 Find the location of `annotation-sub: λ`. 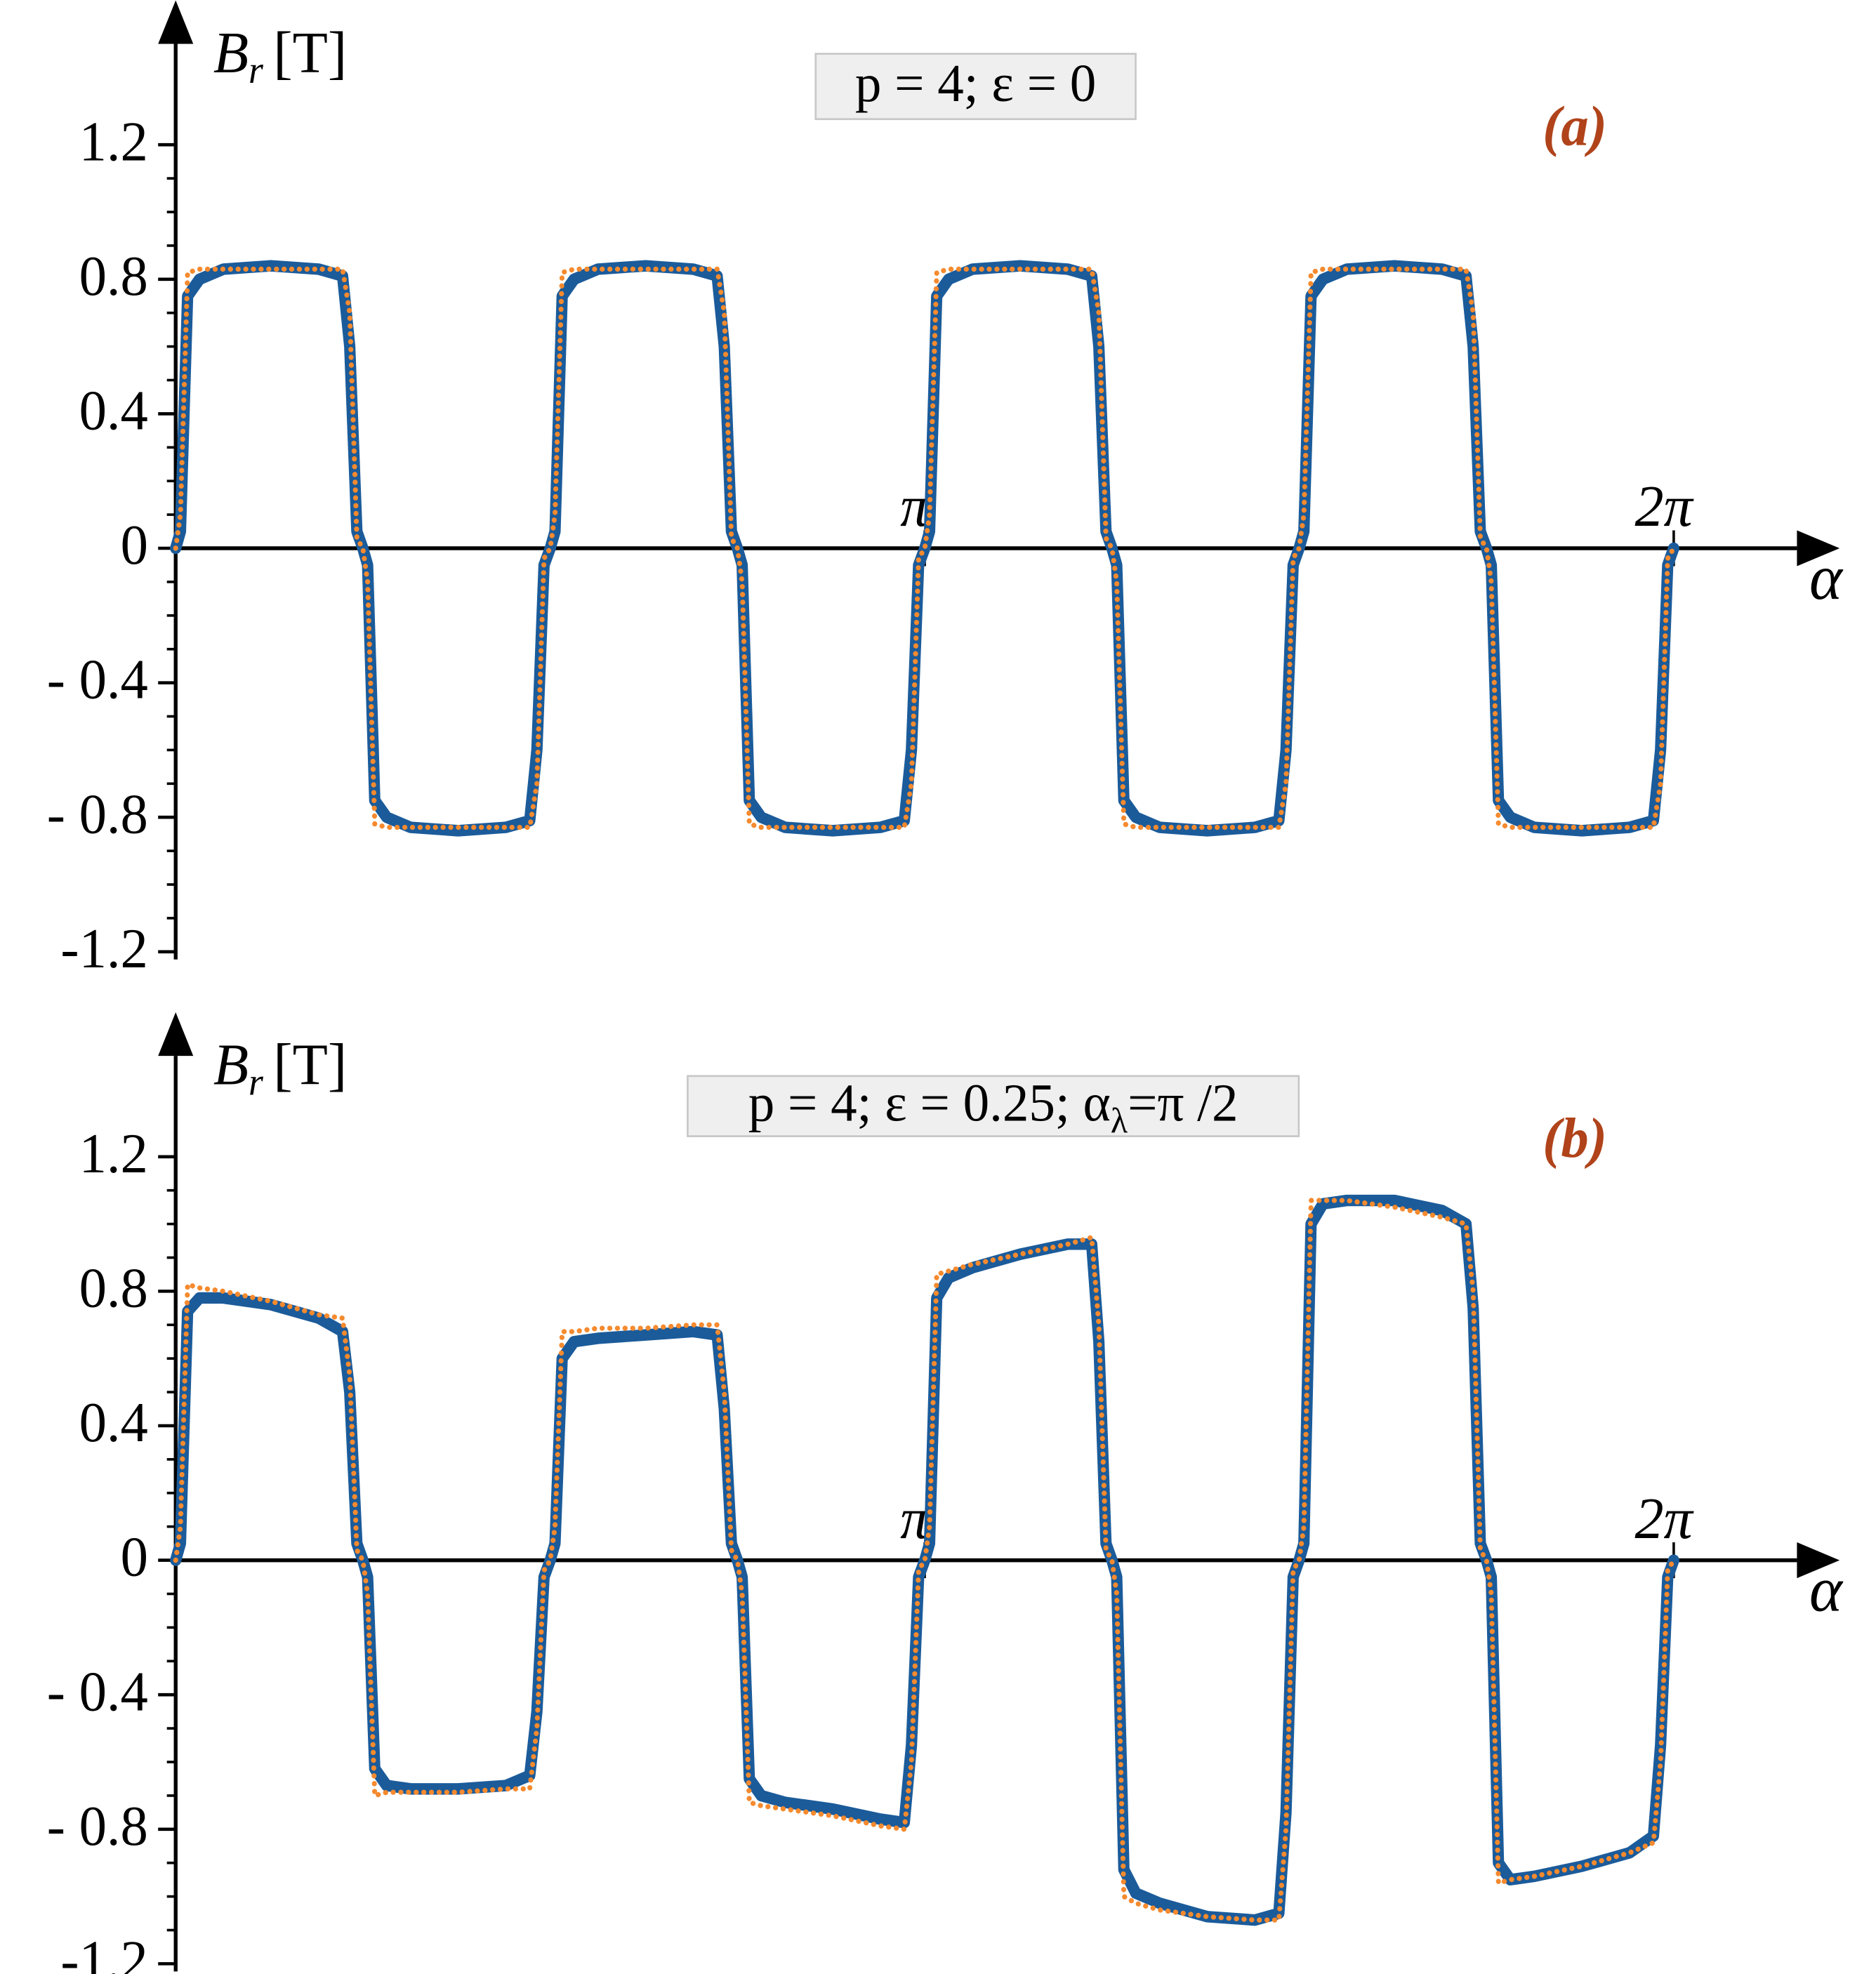

annotation-sub: λ is located at coordinates (1119, 1121).